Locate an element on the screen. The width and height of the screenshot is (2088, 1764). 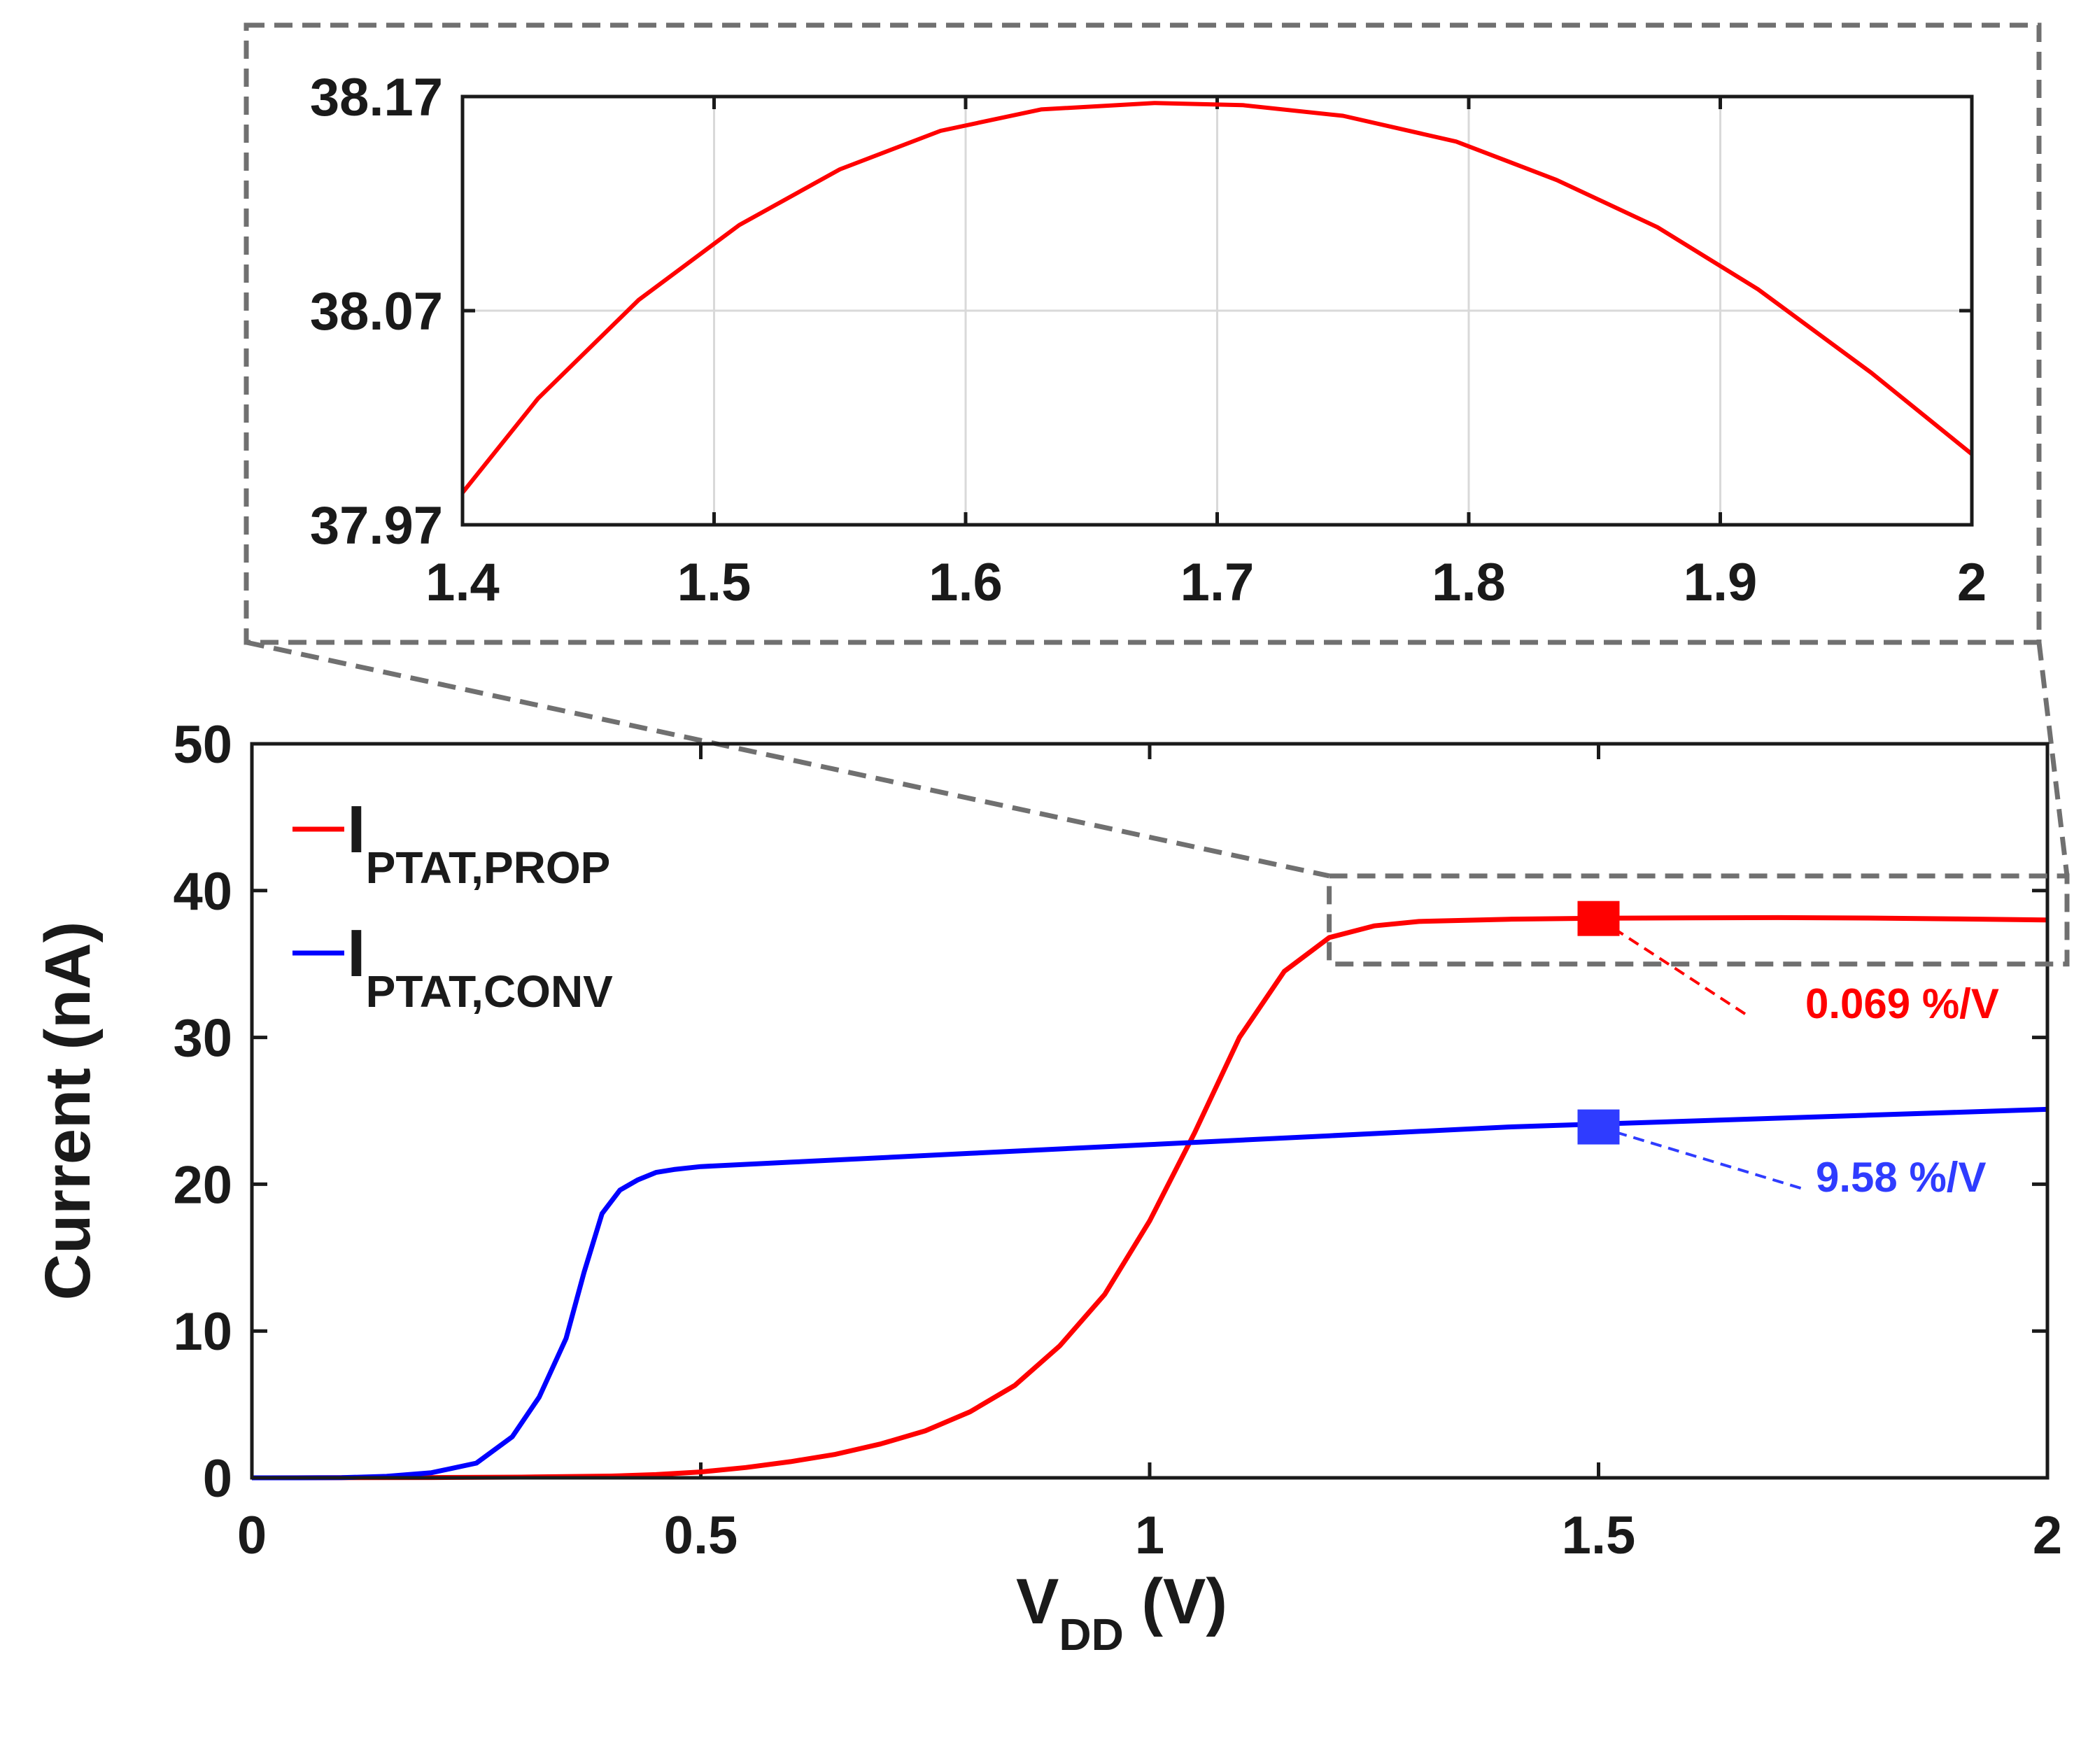
y-tick-label: 37.97 is located at coordinates (377, 526).